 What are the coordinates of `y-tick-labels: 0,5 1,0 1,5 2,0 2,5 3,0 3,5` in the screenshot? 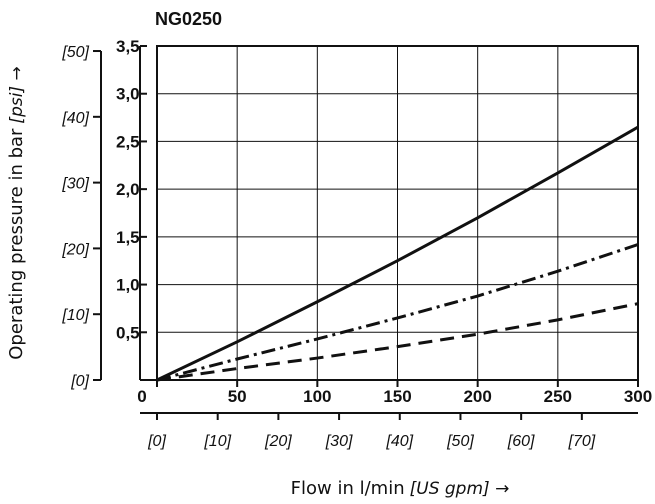 It's located at (131, 189).